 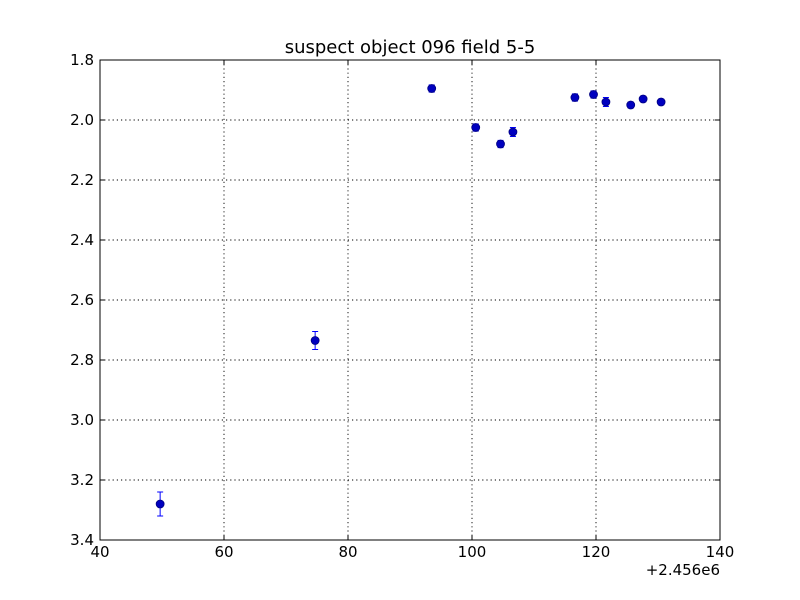 What do you see at coordinates (720, 552) in the screenshot?
I see `x-tick-label: 140` at bounding box center [720, 552].